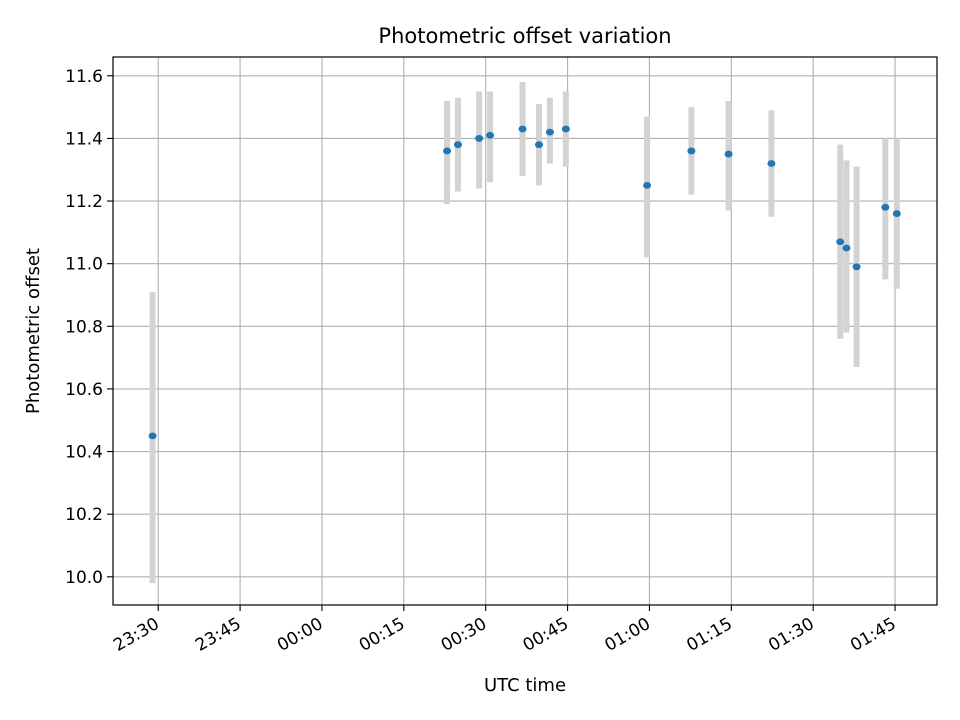  Describe the element at coordinates (84, 327) in the screenshot. I see `y-tick-label: 10.8` at that location.